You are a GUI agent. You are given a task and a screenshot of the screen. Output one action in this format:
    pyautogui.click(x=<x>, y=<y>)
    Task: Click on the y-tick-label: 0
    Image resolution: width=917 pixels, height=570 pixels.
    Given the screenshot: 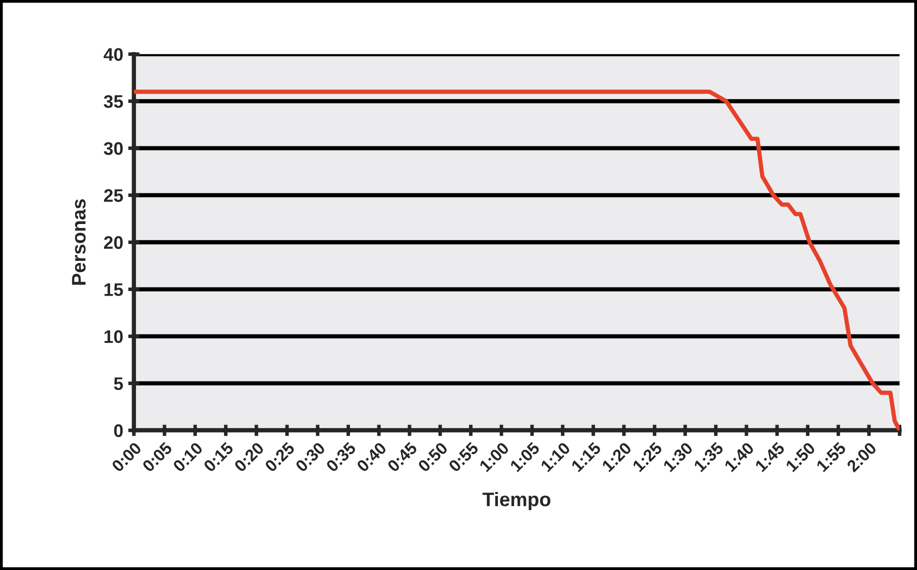 What is the action you would take?
    pyautogui.click(x=118, y=431)
    